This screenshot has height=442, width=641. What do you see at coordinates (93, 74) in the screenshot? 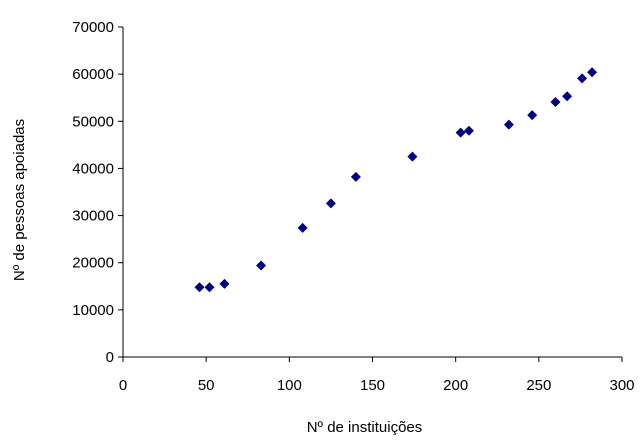
I see `y-tick-label: 60000` at bounding box center [93, 74].